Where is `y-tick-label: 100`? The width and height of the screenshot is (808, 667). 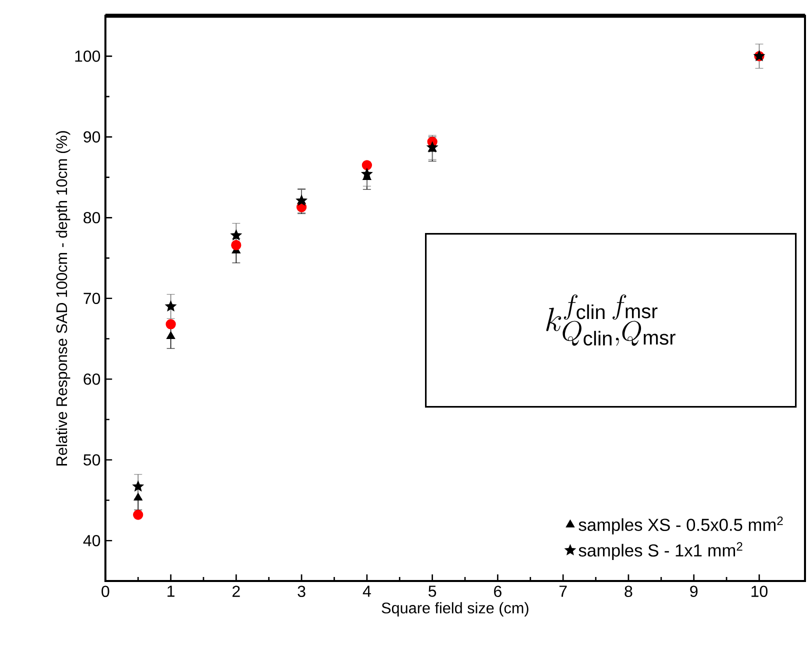
y-tick-label: 100 is located at coordinates (87, 56).